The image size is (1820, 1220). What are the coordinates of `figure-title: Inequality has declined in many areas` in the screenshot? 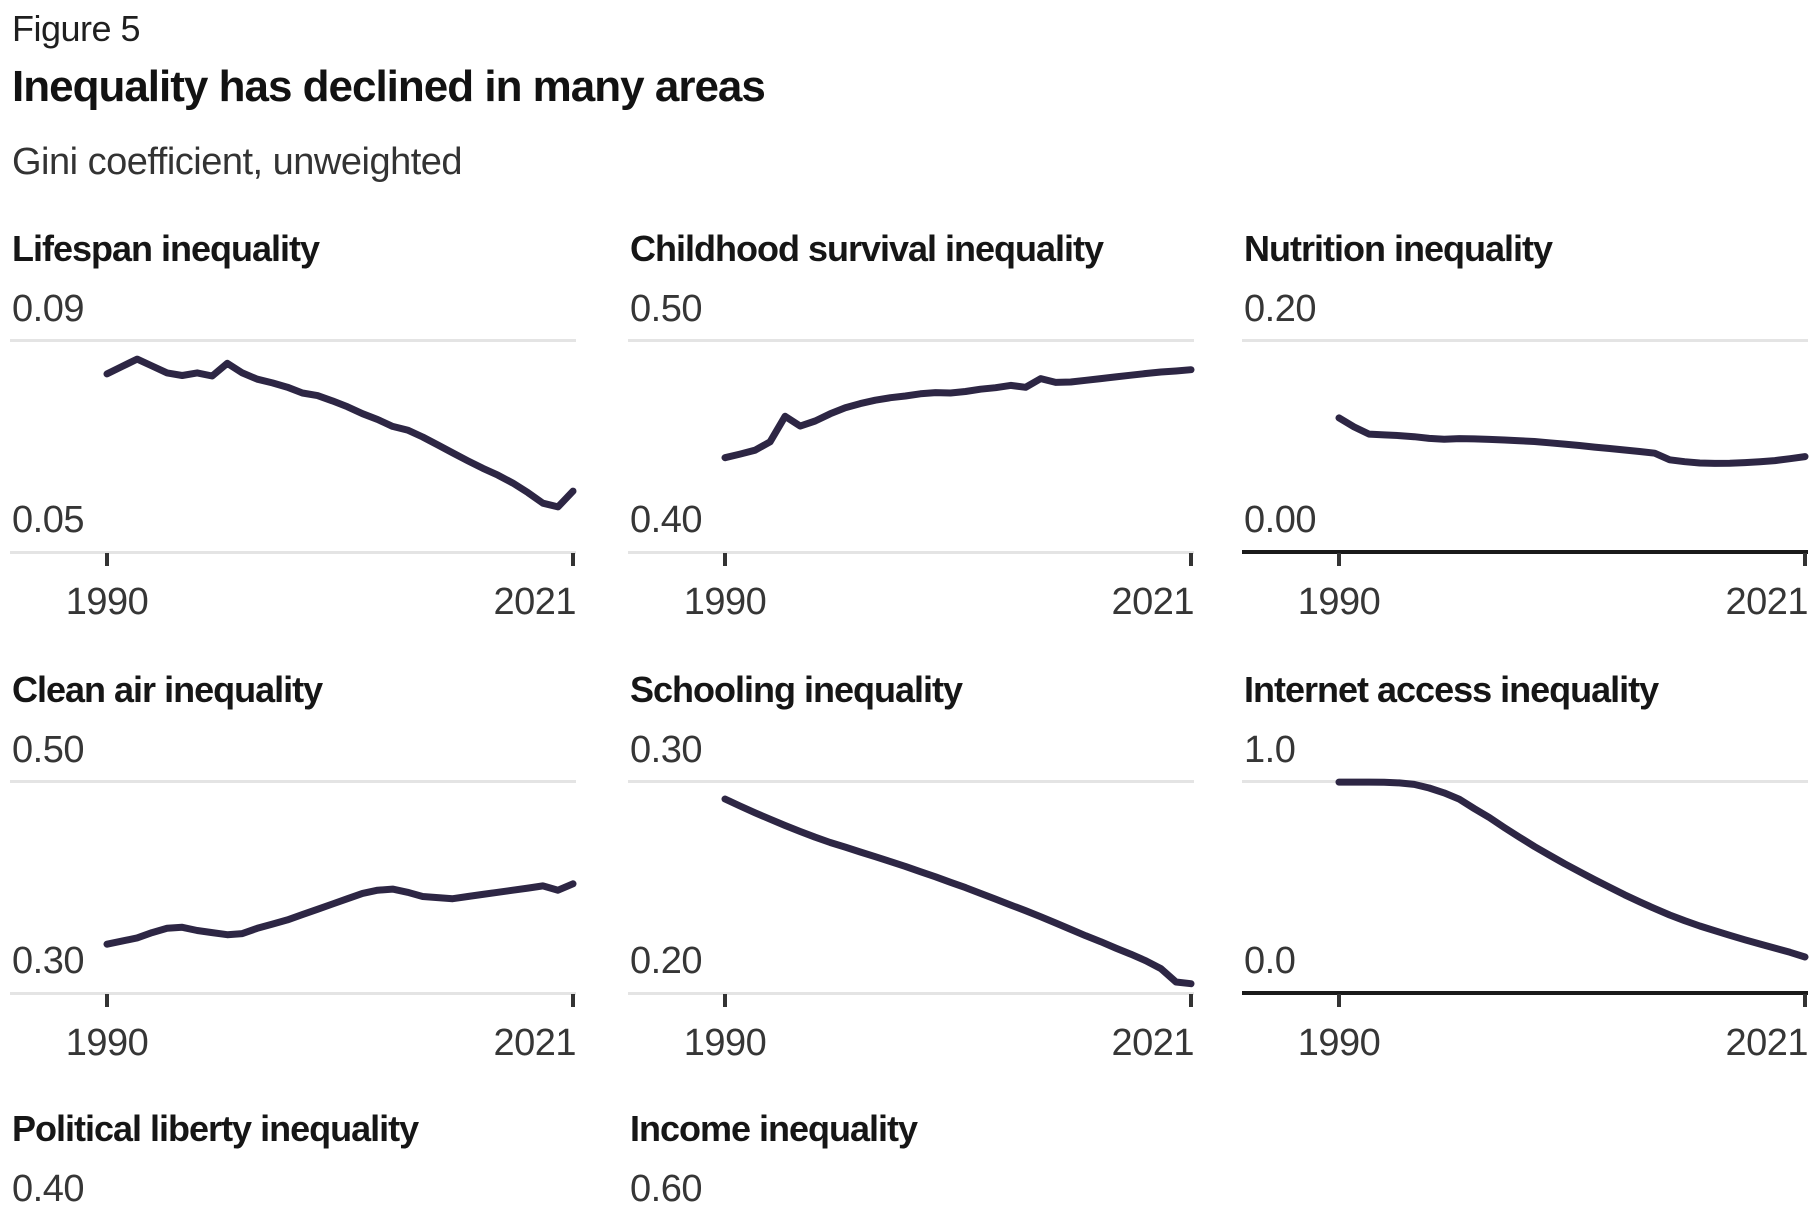 It's located at (389, 86).